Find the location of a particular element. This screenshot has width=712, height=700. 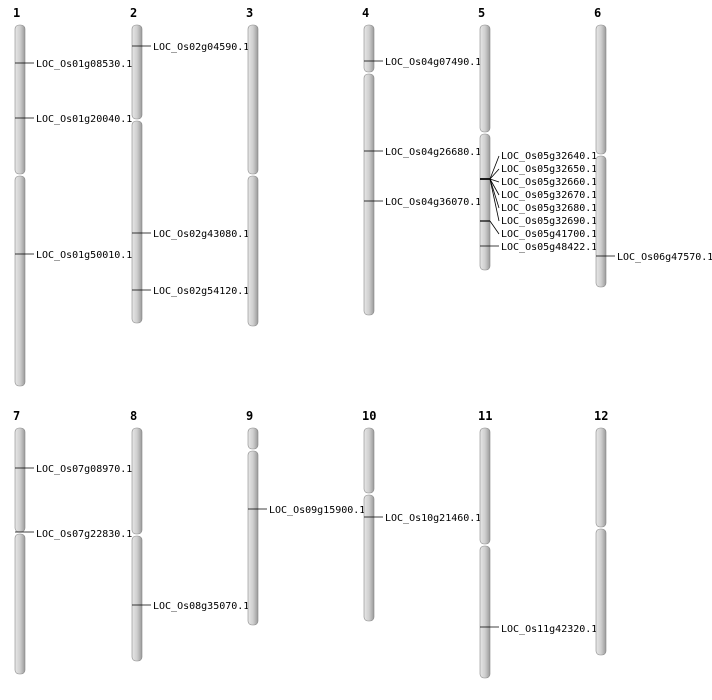

gene-label: LOC_Os05g32680.1 is located at coordinates (549, 208).